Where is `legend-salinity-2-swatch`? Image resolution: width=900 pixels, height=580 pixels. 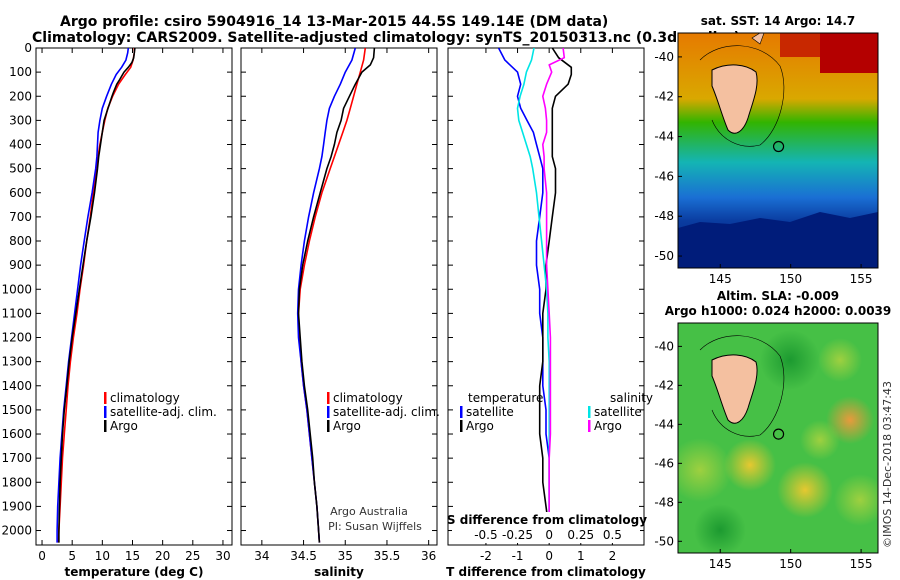
legend-salinity-2-swatch is located at coordinates (328, 426).